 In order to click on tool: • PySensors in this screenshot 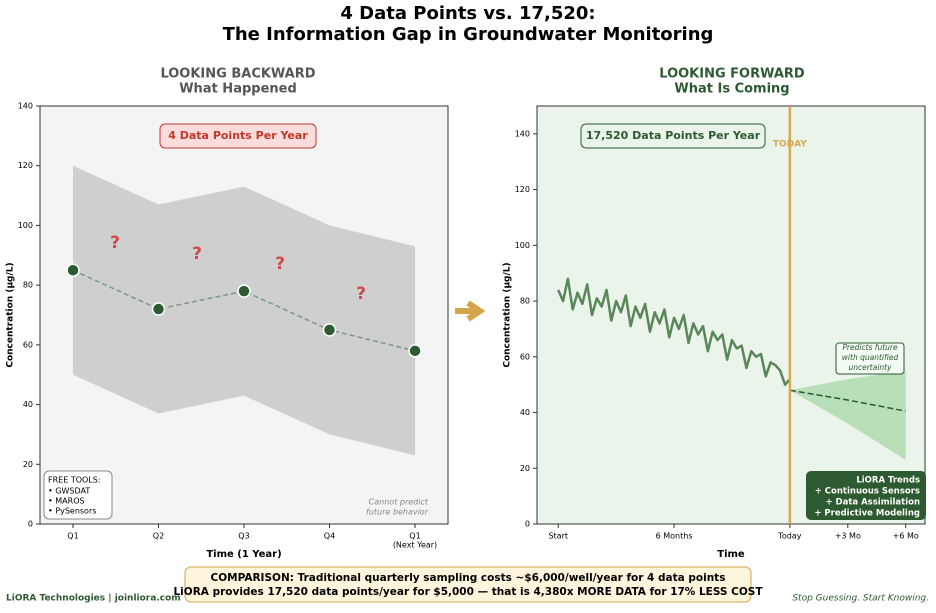, I will do `click(72, 511)`.